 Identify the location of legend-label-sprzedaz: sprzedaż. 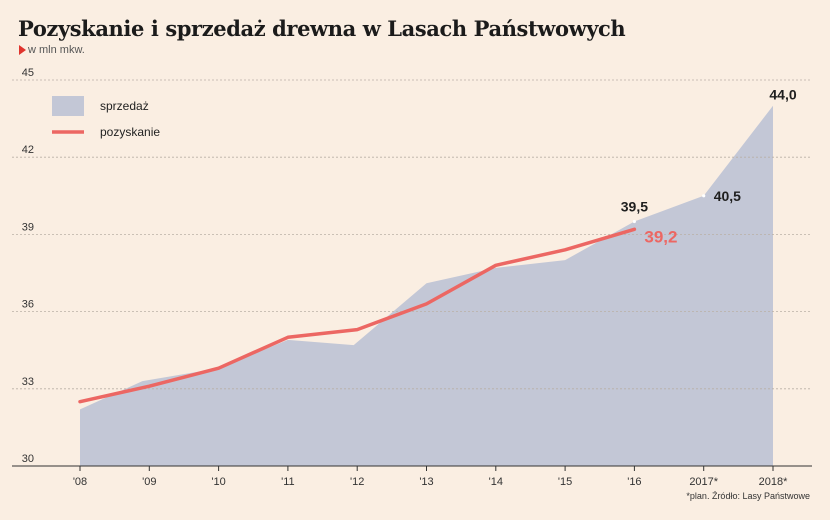
(124, 106).